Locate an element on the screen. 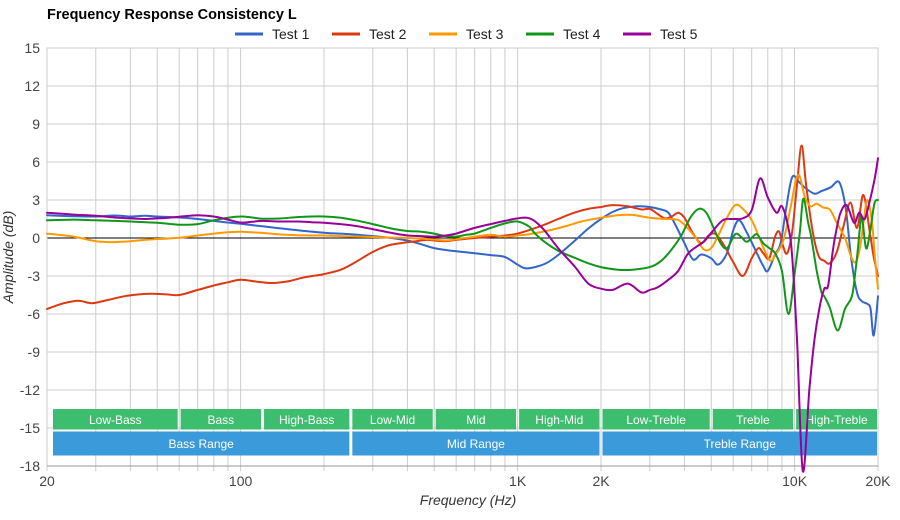 Image resolution: width=900 pixels, height=520 pixels. range-bass-range: Bass Range is located at coordinates (201, 443).